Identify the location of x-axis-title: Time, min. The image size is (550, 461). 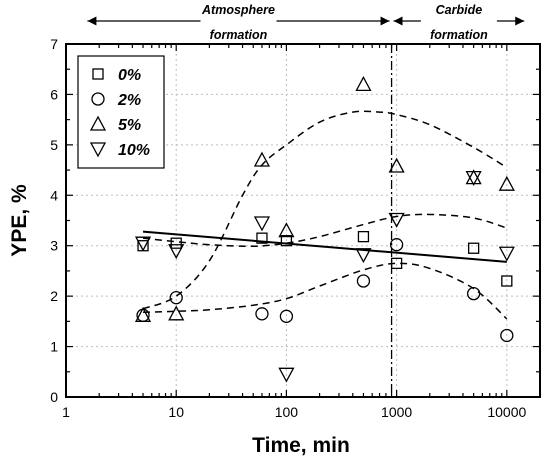
(301, 445).